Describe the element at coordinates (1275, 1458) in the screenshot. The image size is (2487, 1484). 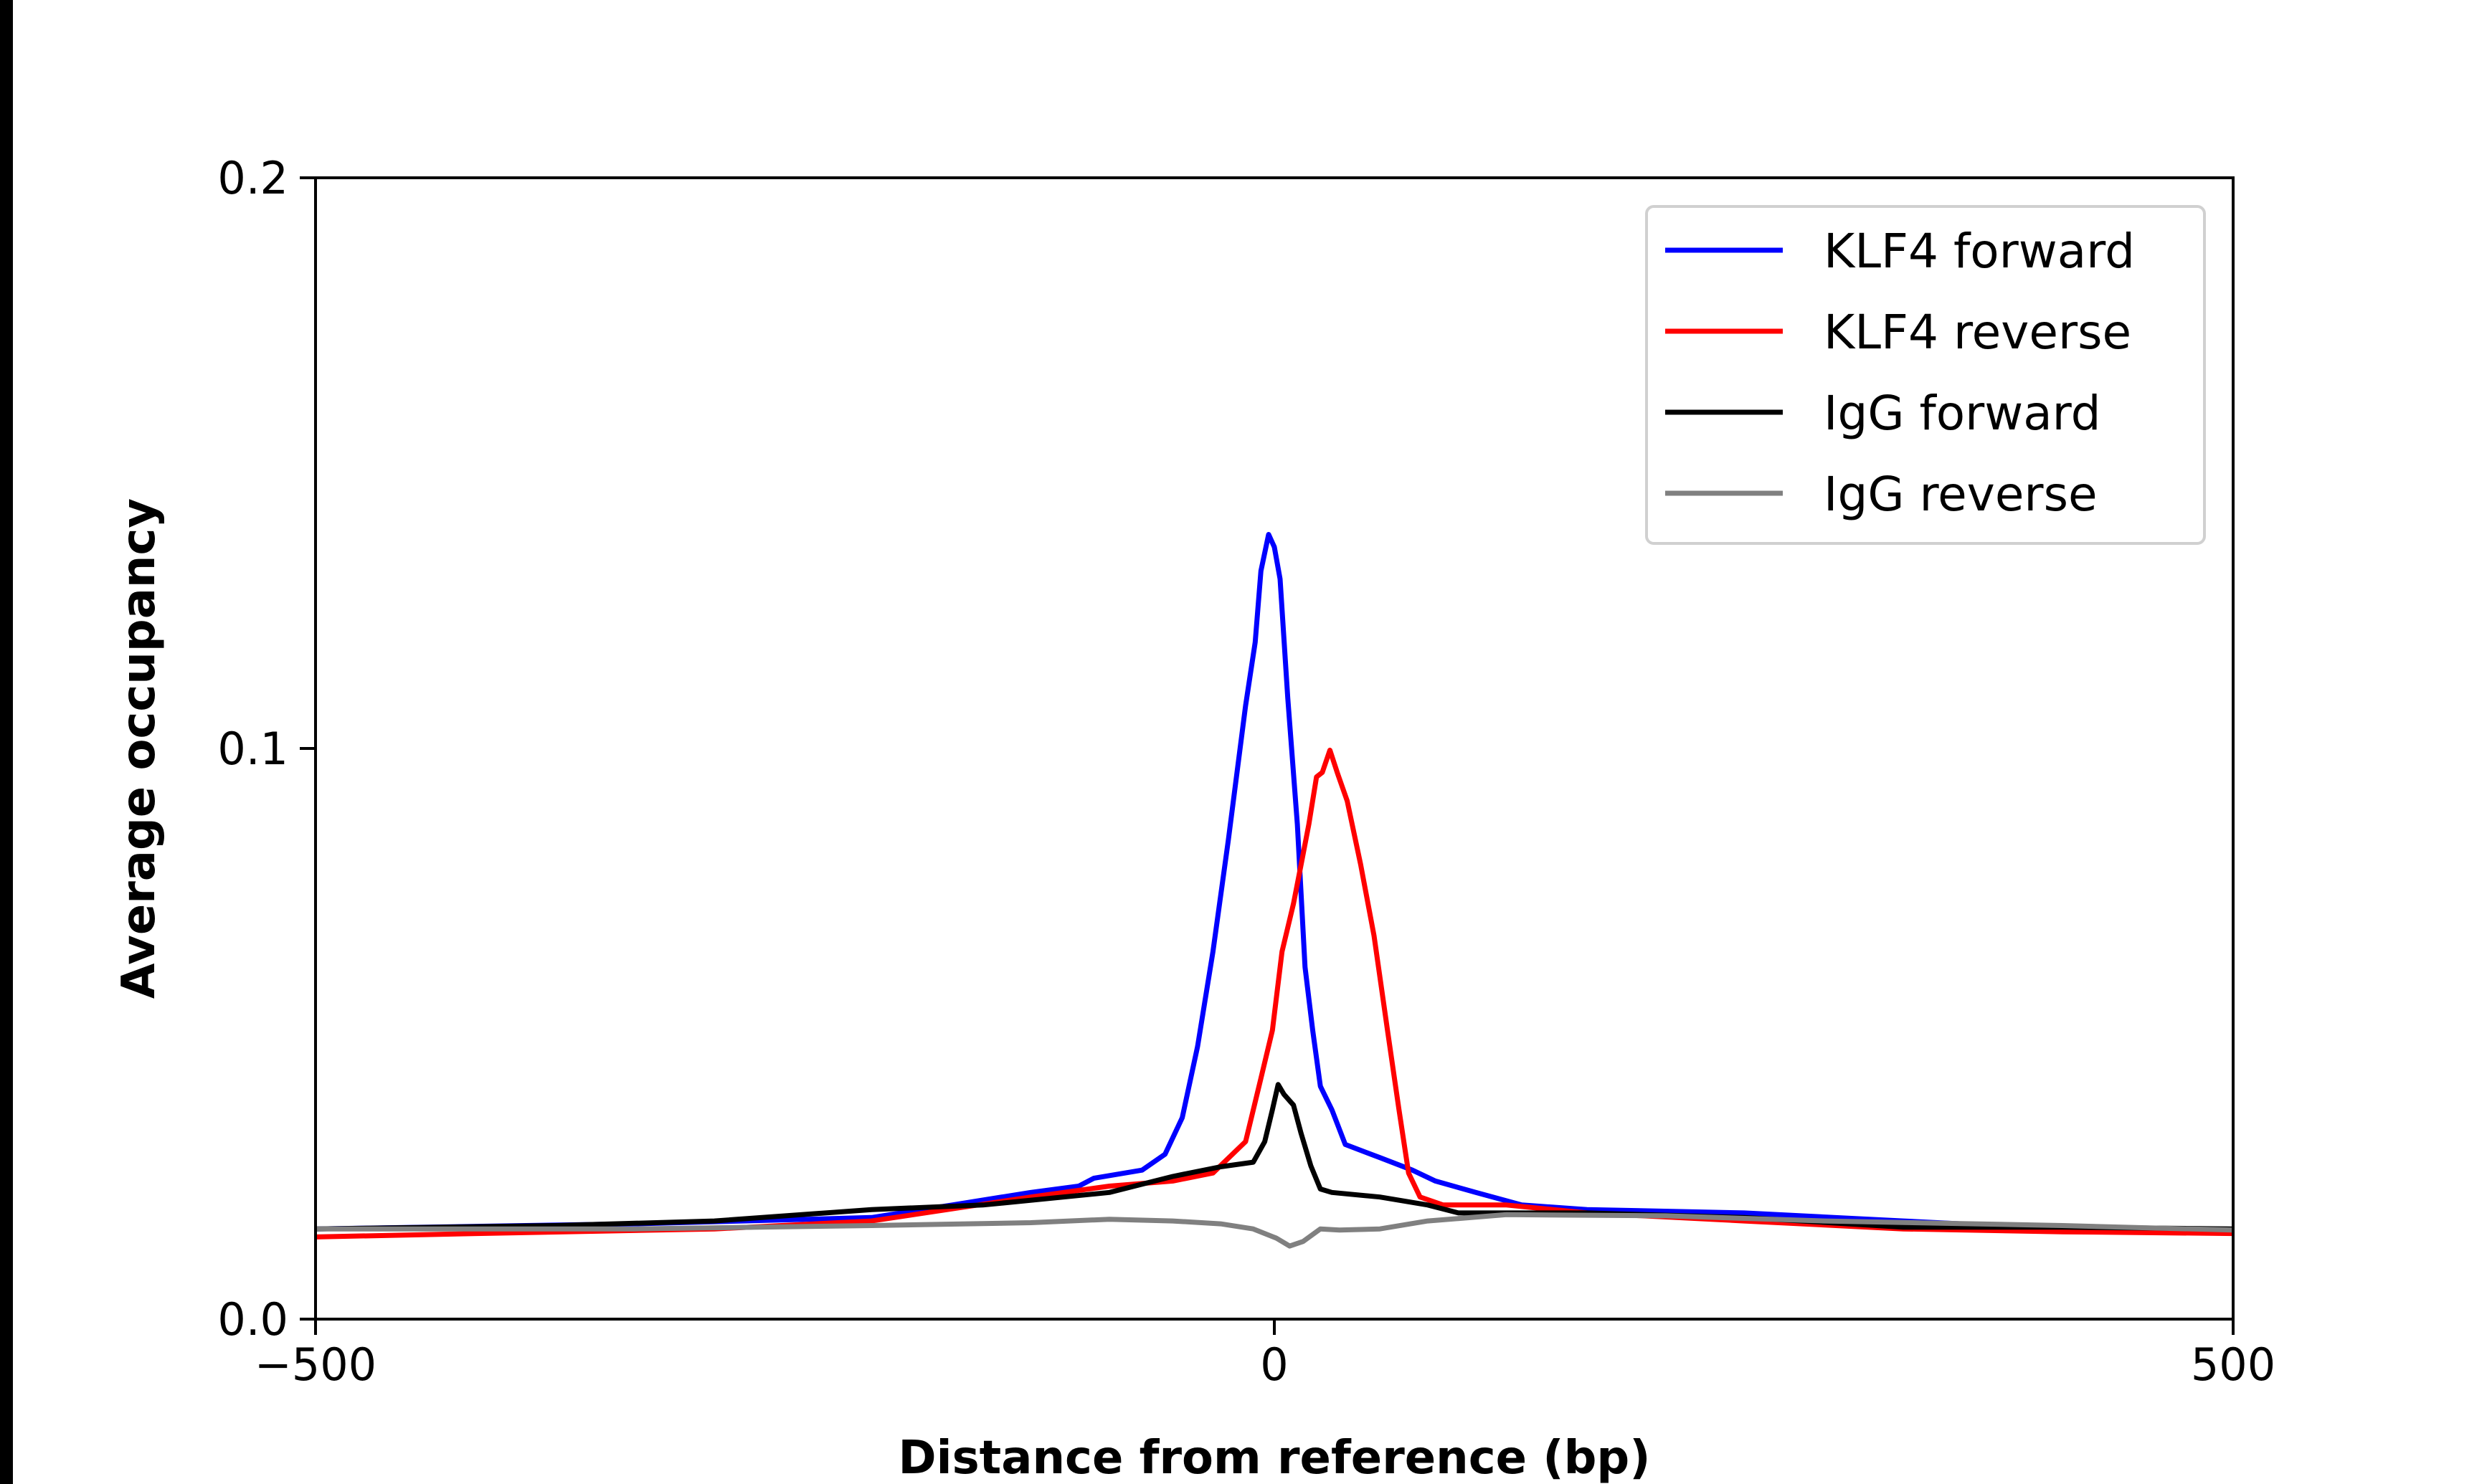
I see `x-axis-label: Distance from reference (bp)` at that location.